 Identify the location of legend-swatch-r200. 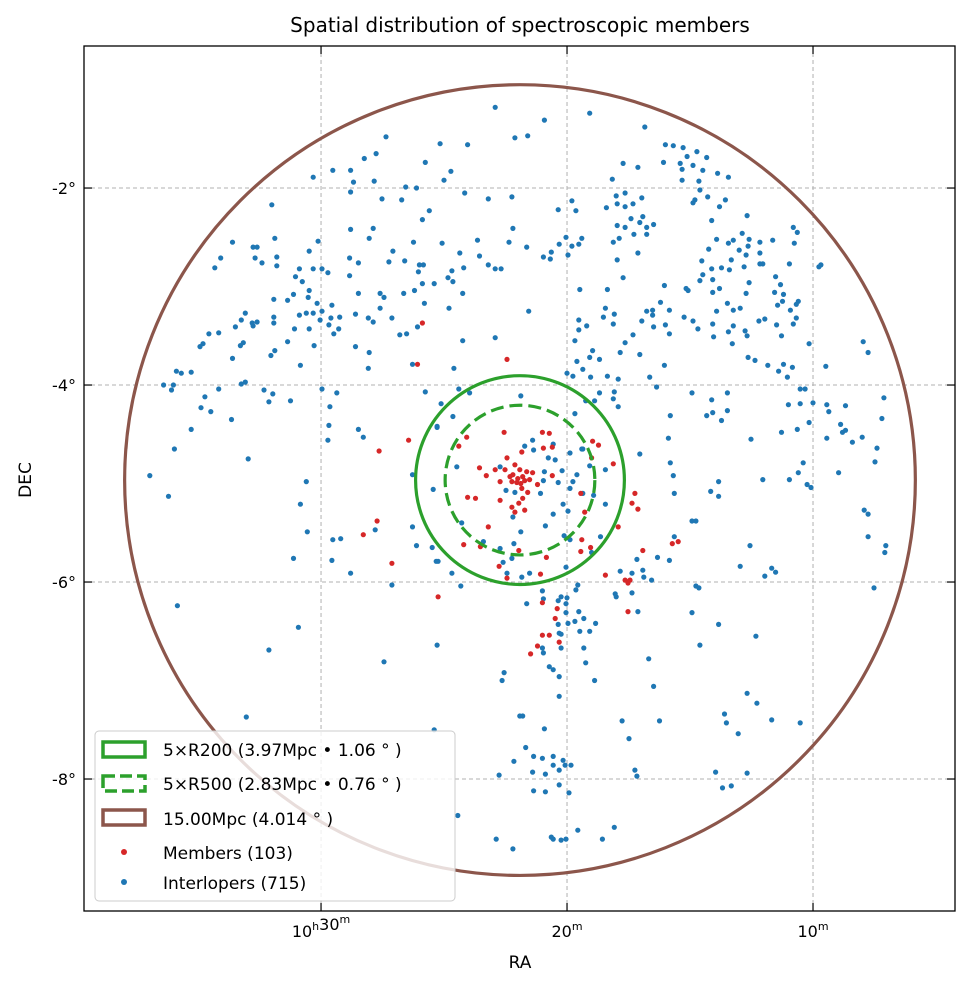
(124, 749).